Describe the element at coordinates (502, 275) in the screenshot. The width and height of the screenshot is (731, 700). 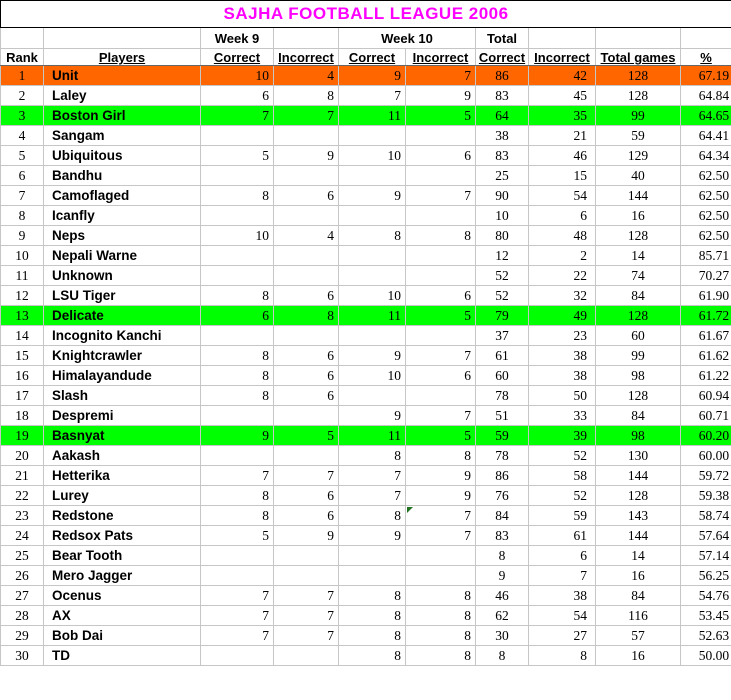
I see `total-correct-cell: 52` at that location.